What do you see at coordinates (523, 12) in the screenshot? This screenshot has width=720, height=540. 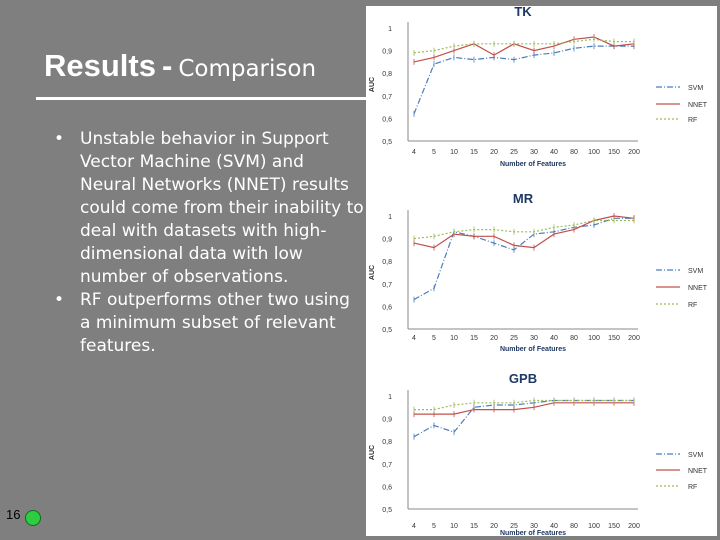 I see `chart-title: TK` at bounding box center [523, 12].